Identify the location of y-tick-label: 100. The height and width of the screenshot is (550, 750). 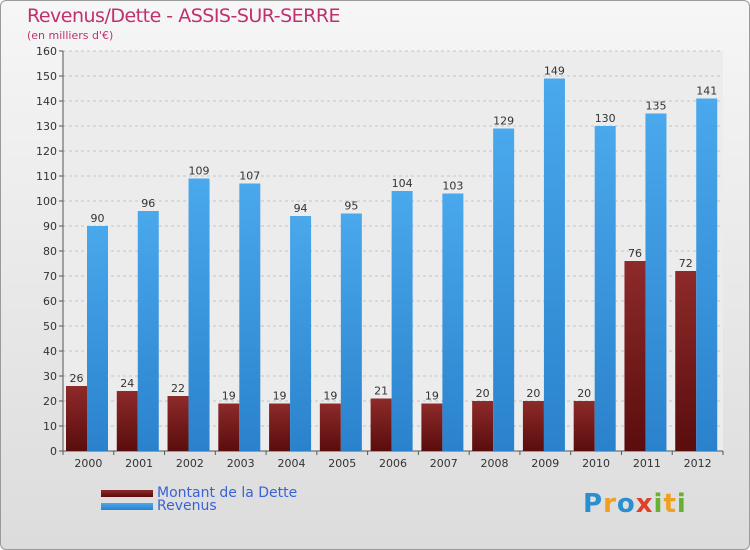
(46, 201).